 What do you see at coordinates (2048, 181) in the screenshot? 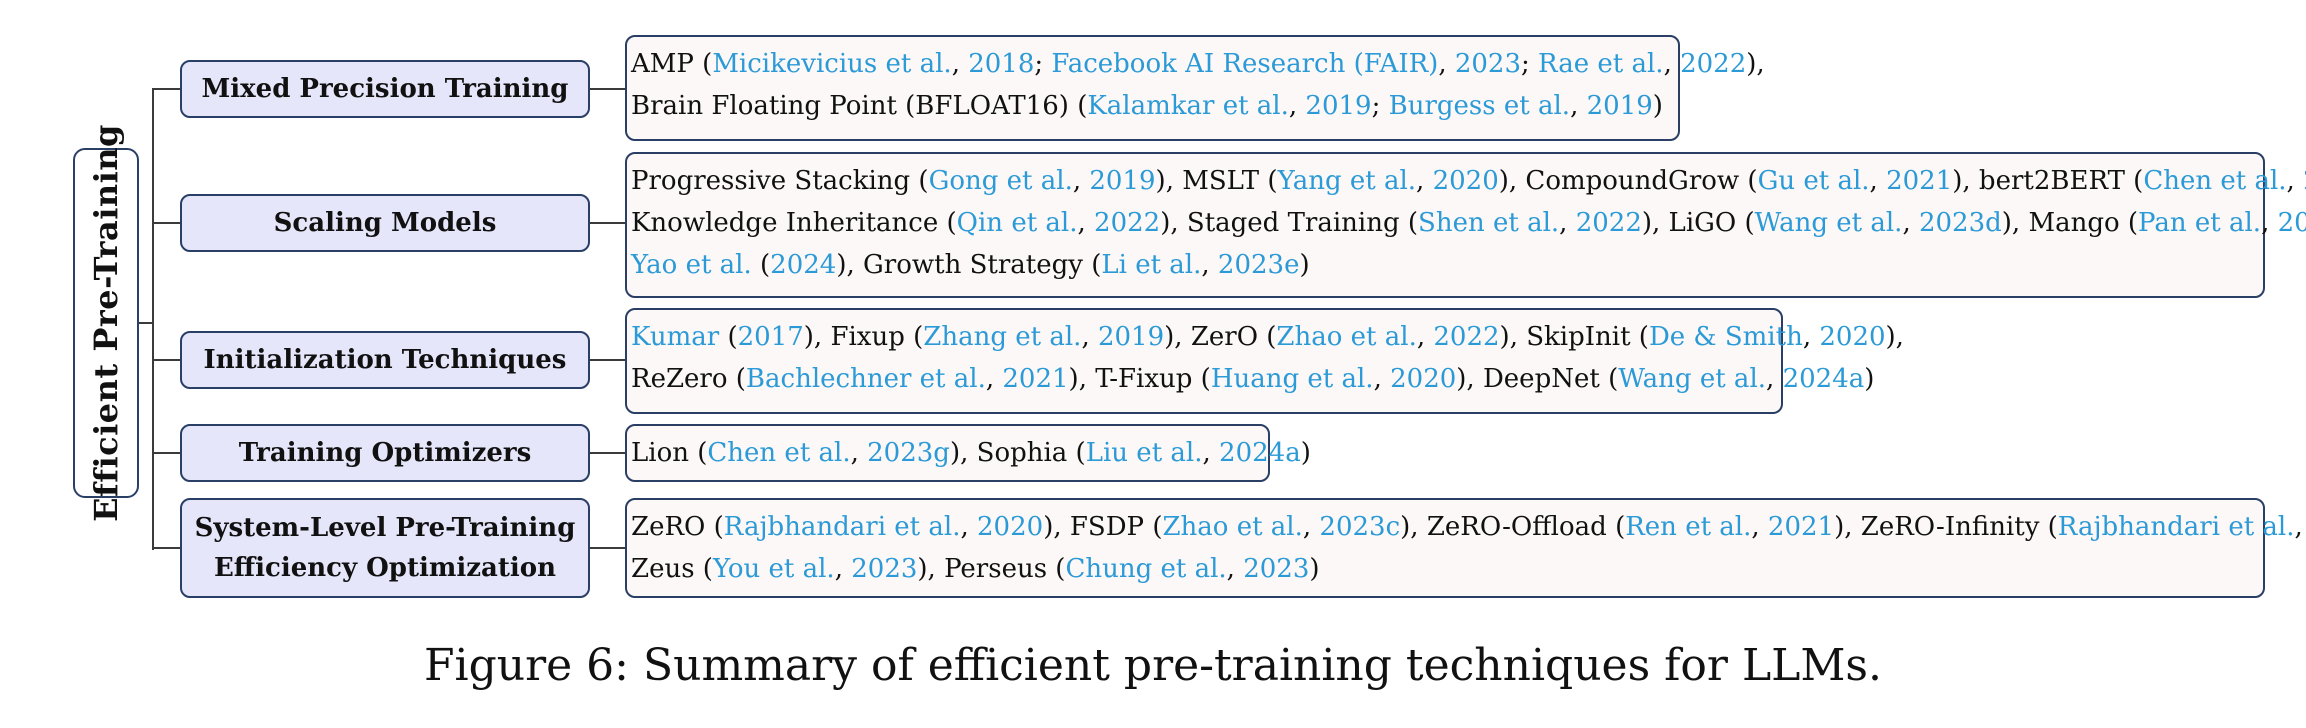
I see `leaf-text: ), bert2BERT (` at bounding box center [2048, 181].